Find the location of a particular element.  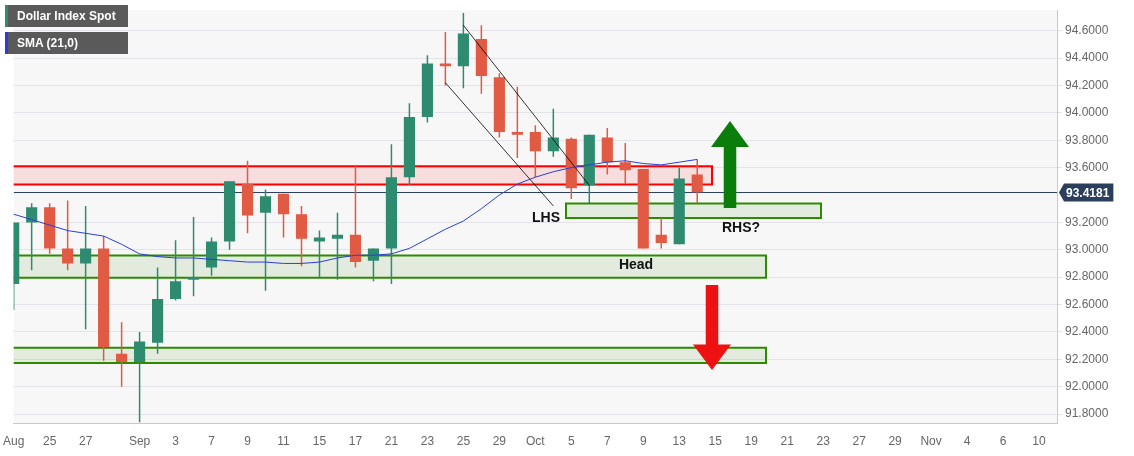

y-tick-label: 94.0000 is located at coordinates (1087, 112).